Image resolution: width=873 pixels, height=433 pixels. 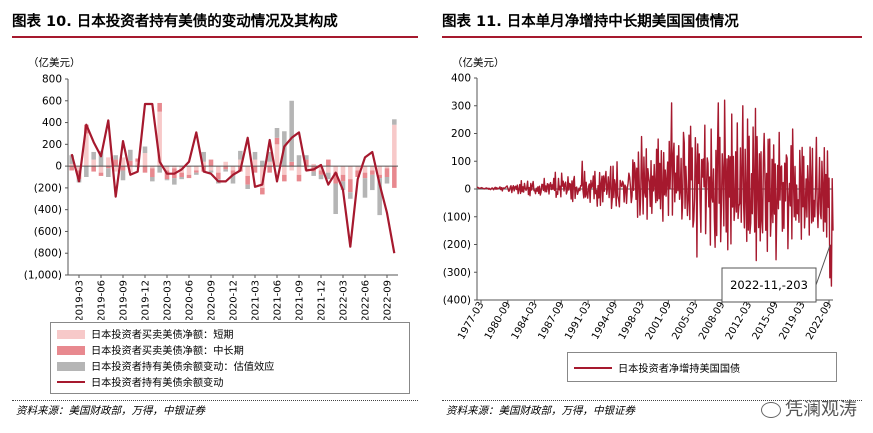 I want to click on right-y-tick-label: 300, so click(x=461, y=106).